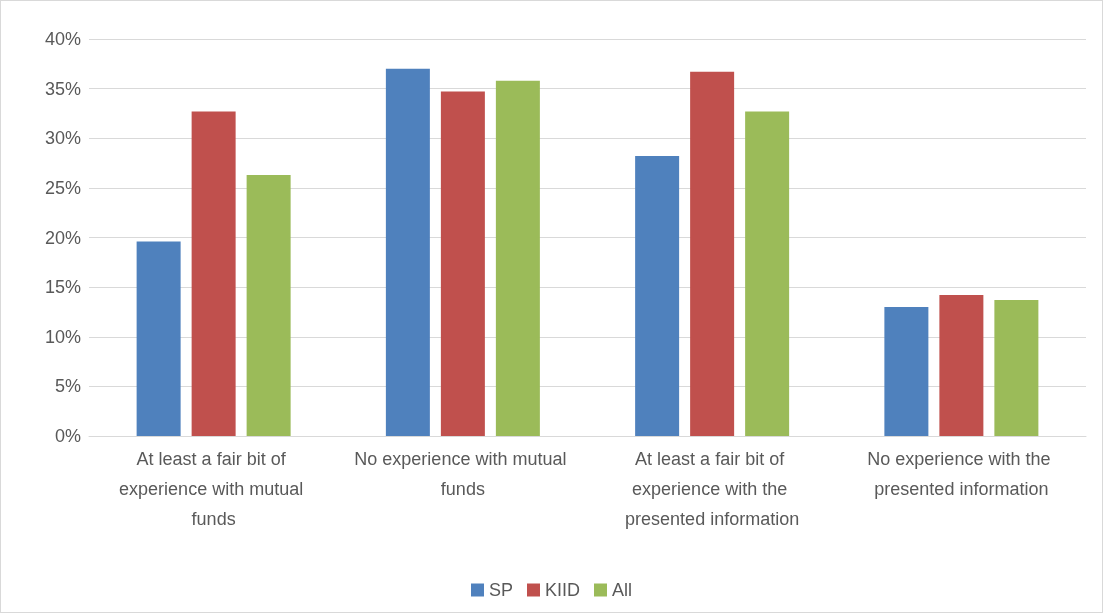 The image size is (1103, 613). I want to click on y-tick-label: 15%, so click(62, 287).